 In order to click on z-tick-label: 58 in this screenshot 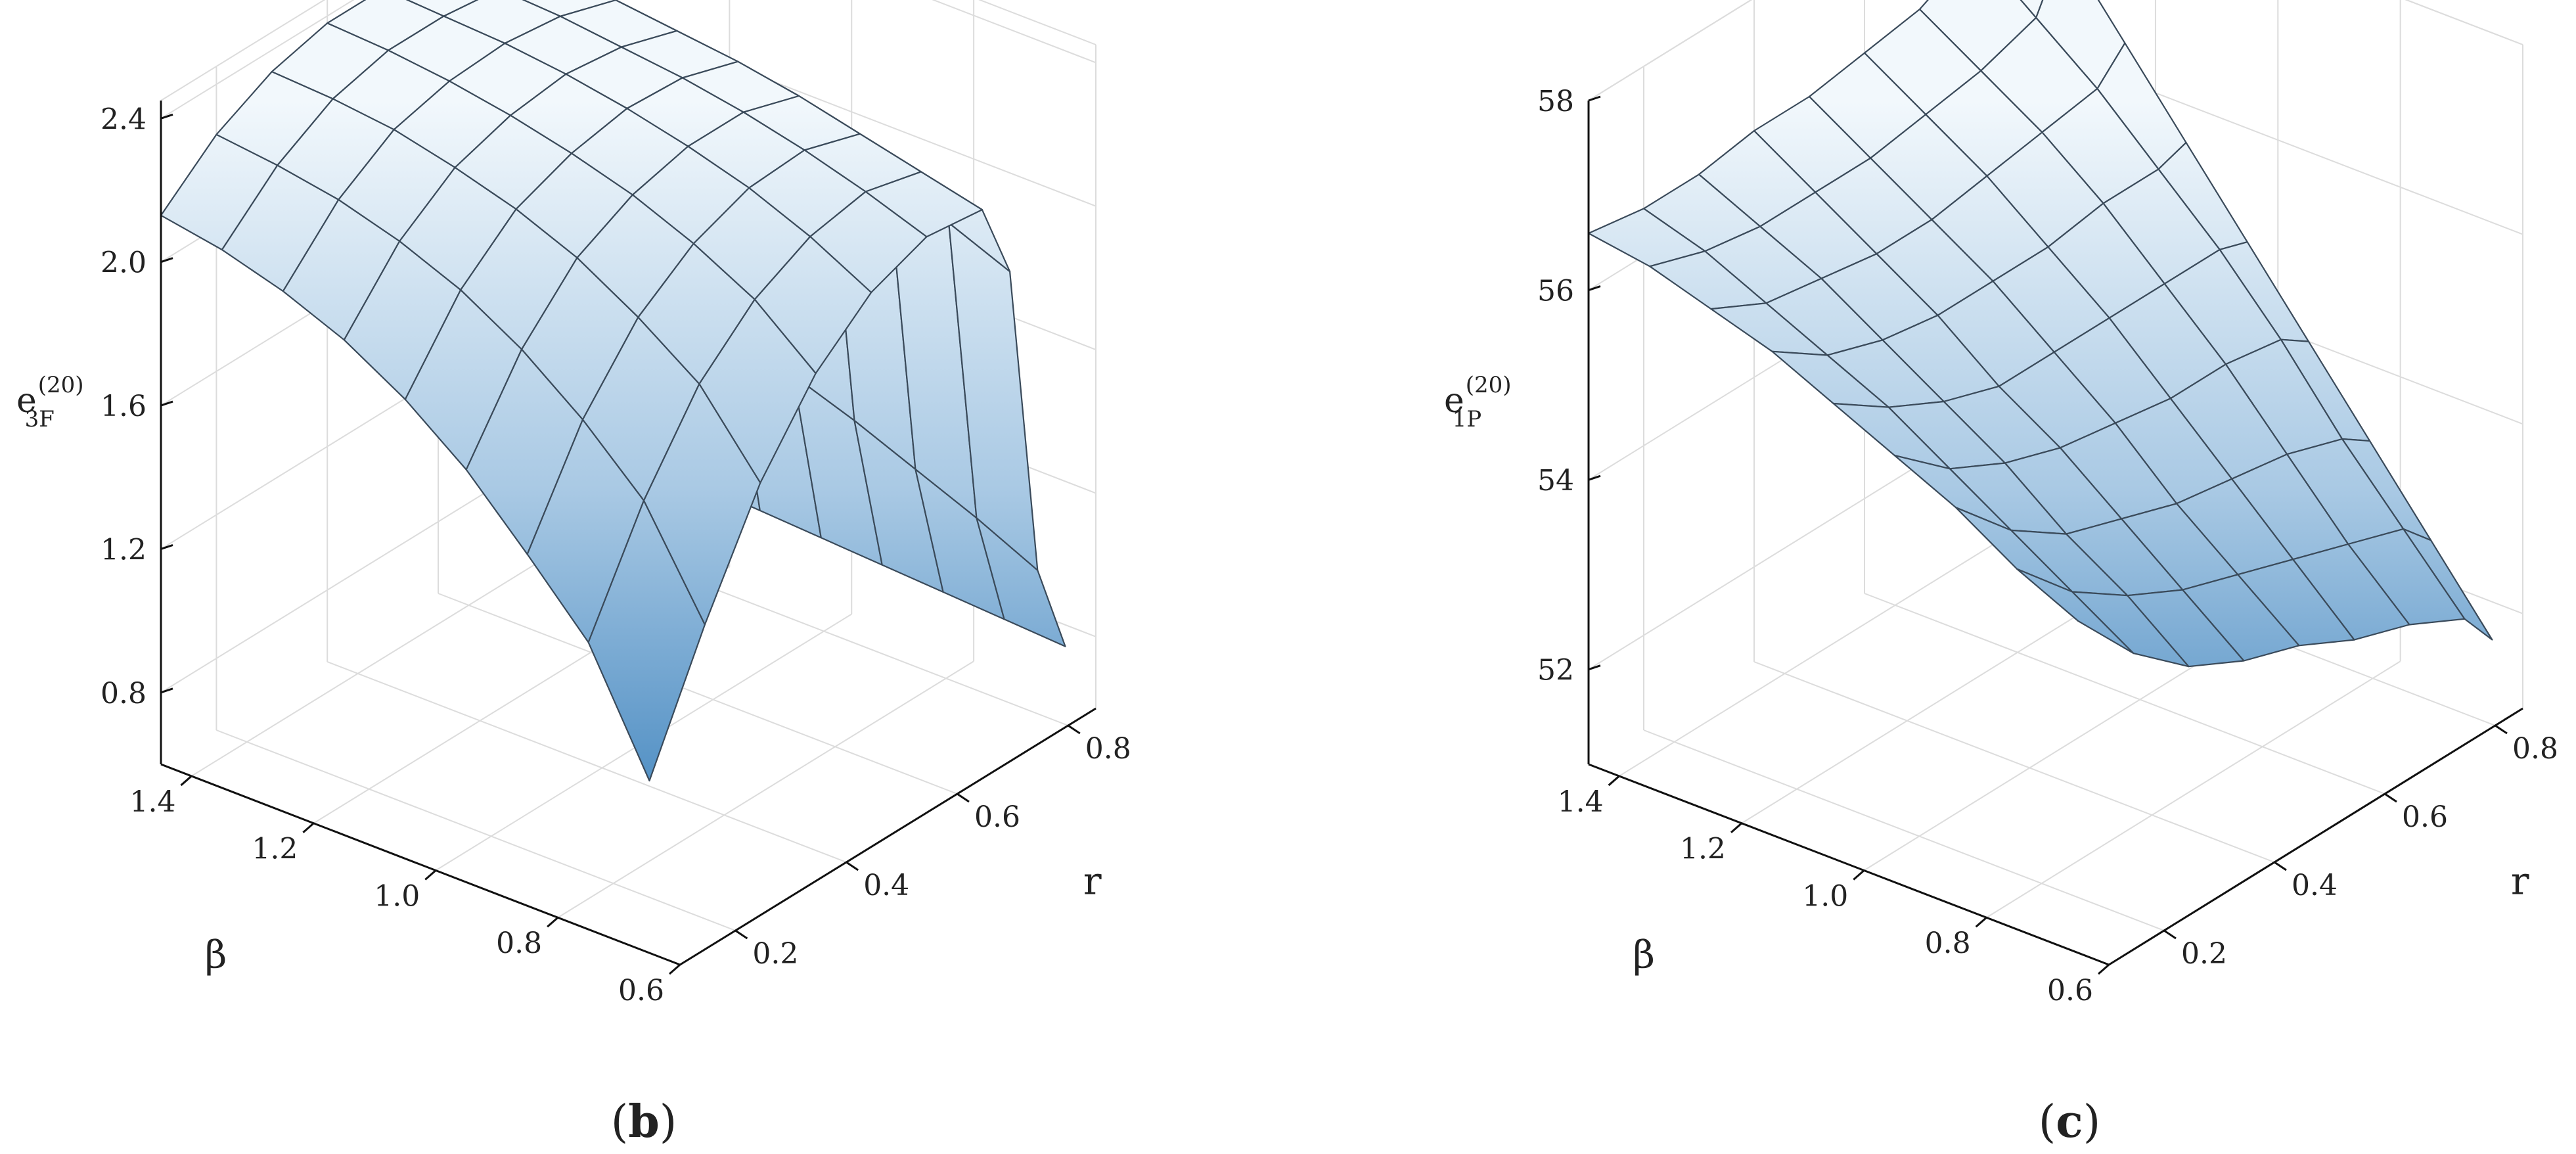, I will do `click(1555, 101)`.